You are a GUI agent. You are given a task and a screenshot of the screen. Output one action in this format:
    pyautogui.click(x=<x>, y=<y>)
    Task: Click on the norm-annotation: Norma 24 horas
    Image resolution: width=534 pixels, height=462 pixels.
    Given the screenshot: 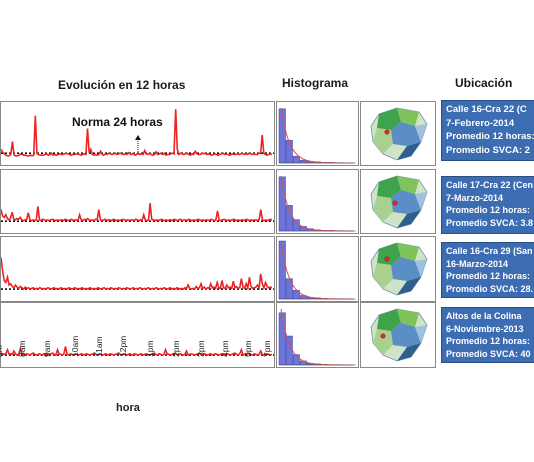 What is the action you would take?
    pyautogui.click(x=117, y=122)
    